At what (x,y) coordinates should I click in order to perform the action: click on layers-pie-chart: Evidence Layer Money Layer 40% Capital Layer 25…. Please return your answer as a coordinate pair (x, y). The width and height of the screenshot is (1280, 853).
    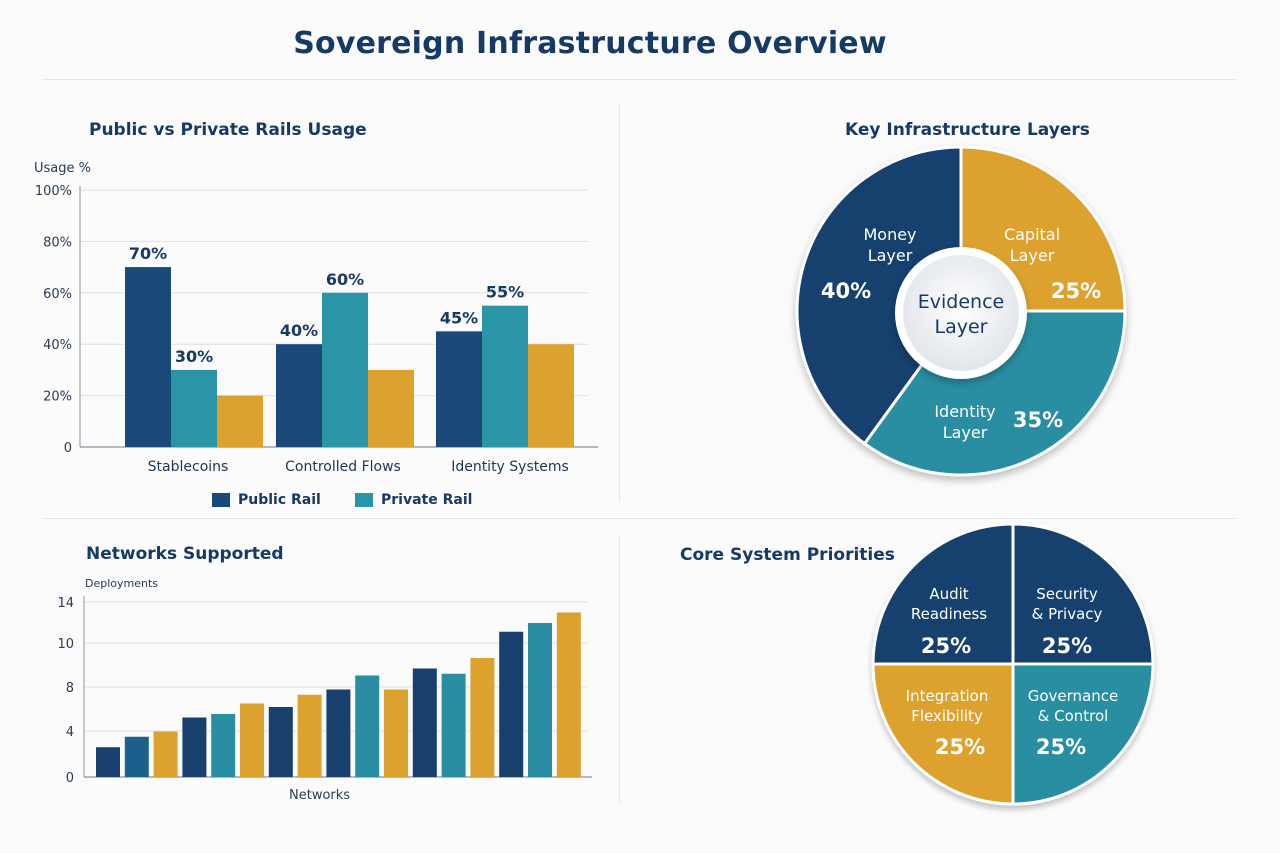
    Looking at the image, I should click on (961, 311).